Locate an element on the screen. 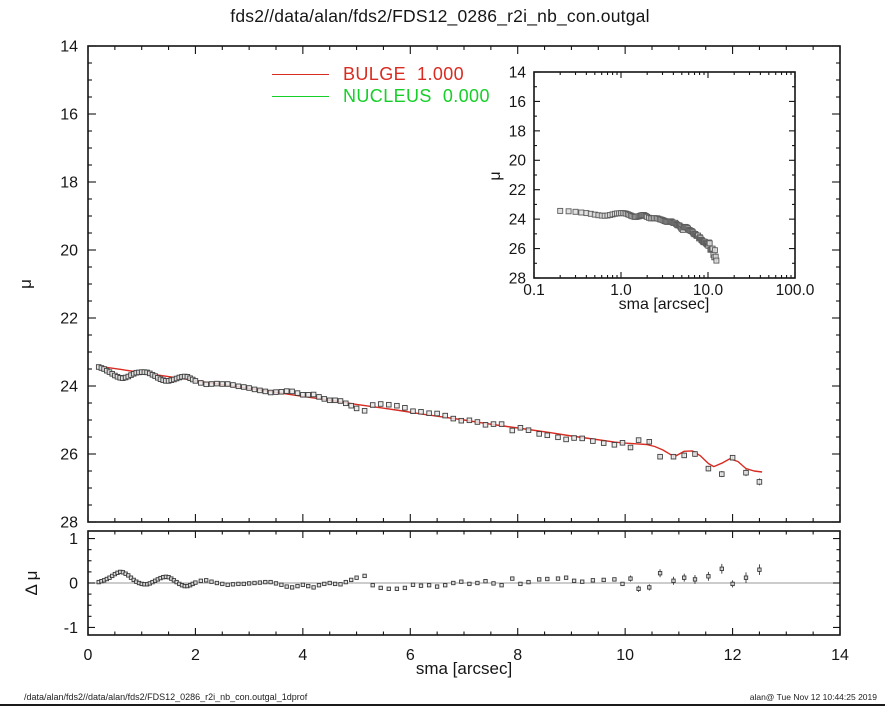 Image resolution: width=885 pixels, height=708 pixels. tick-label: 10.0 is located at coordinates (708, 290).